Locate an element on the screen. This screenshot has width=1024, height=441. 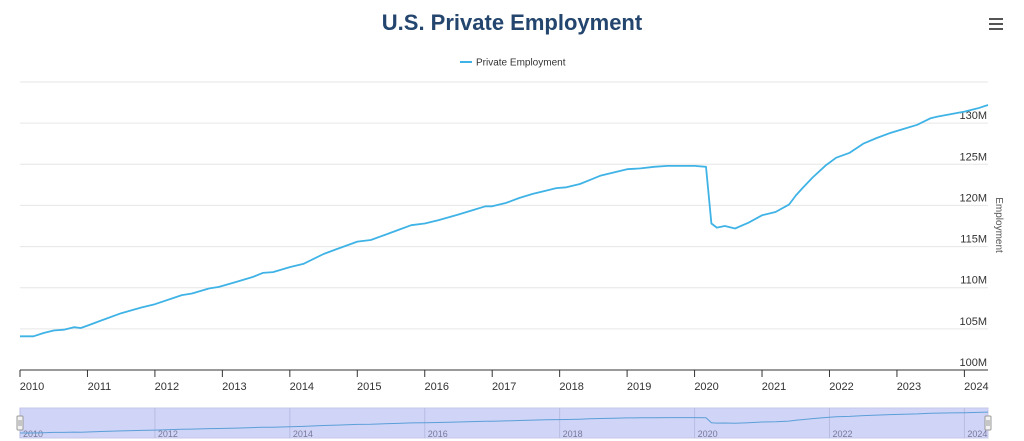
chart-title: U.S. Private Employment is located at coordinates (512, 22).